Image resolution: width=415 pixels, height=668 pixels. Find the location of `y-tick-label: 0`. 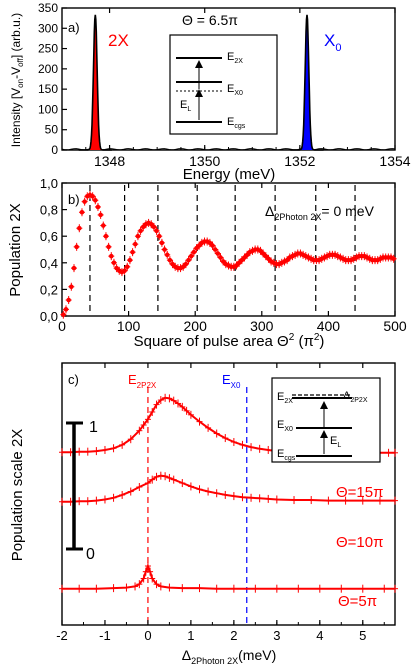

y-tick-label: 0 is located at coordinates (54, 150).